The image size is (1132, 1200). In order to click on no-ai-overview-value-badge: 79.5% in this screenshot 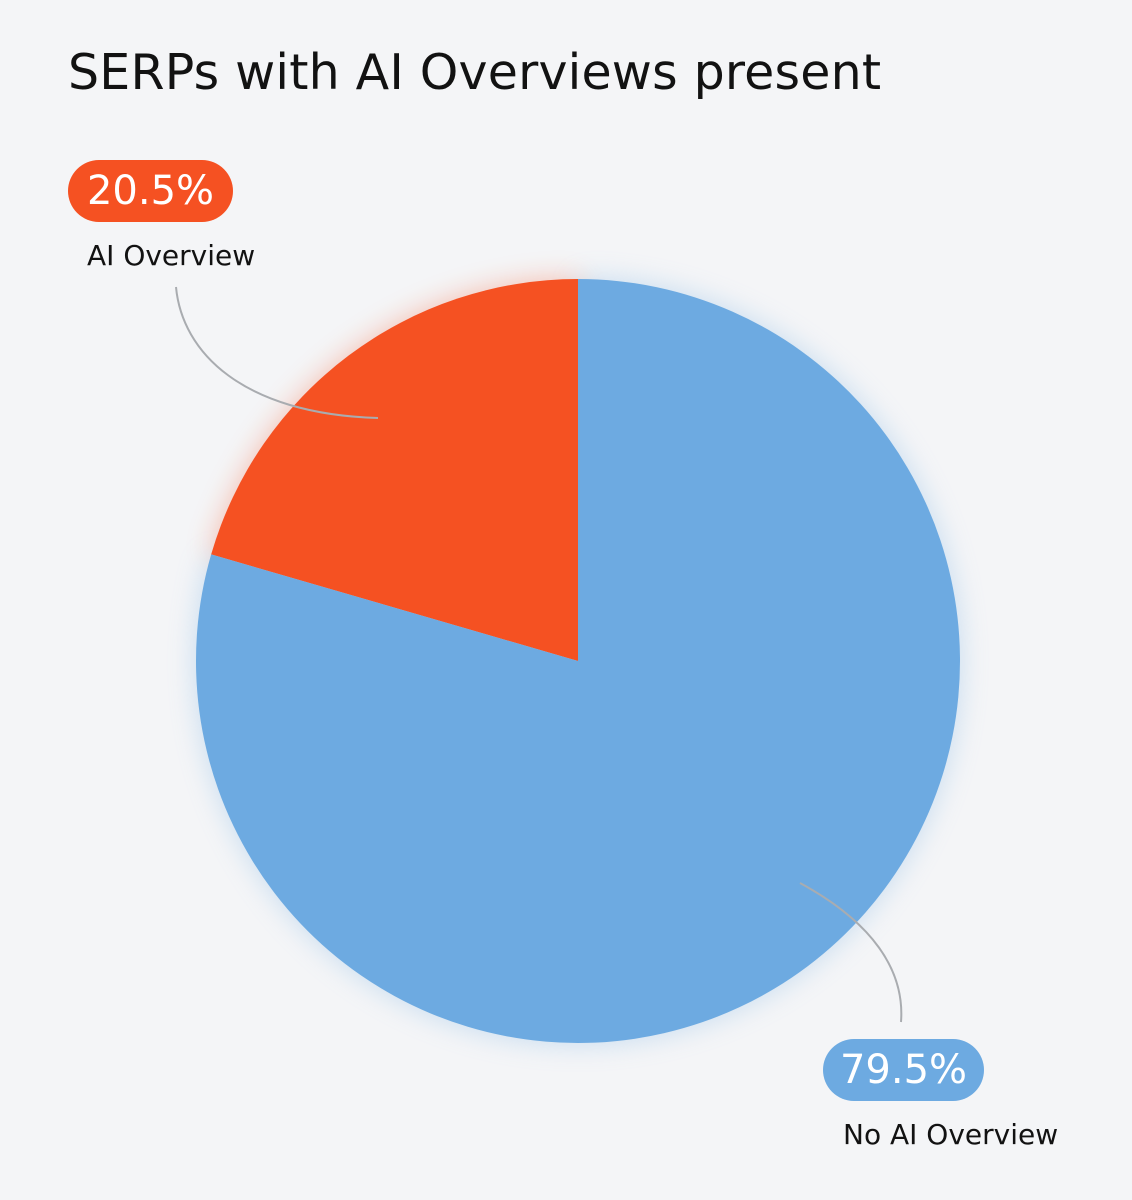, I will do `click(903, 1070)`.